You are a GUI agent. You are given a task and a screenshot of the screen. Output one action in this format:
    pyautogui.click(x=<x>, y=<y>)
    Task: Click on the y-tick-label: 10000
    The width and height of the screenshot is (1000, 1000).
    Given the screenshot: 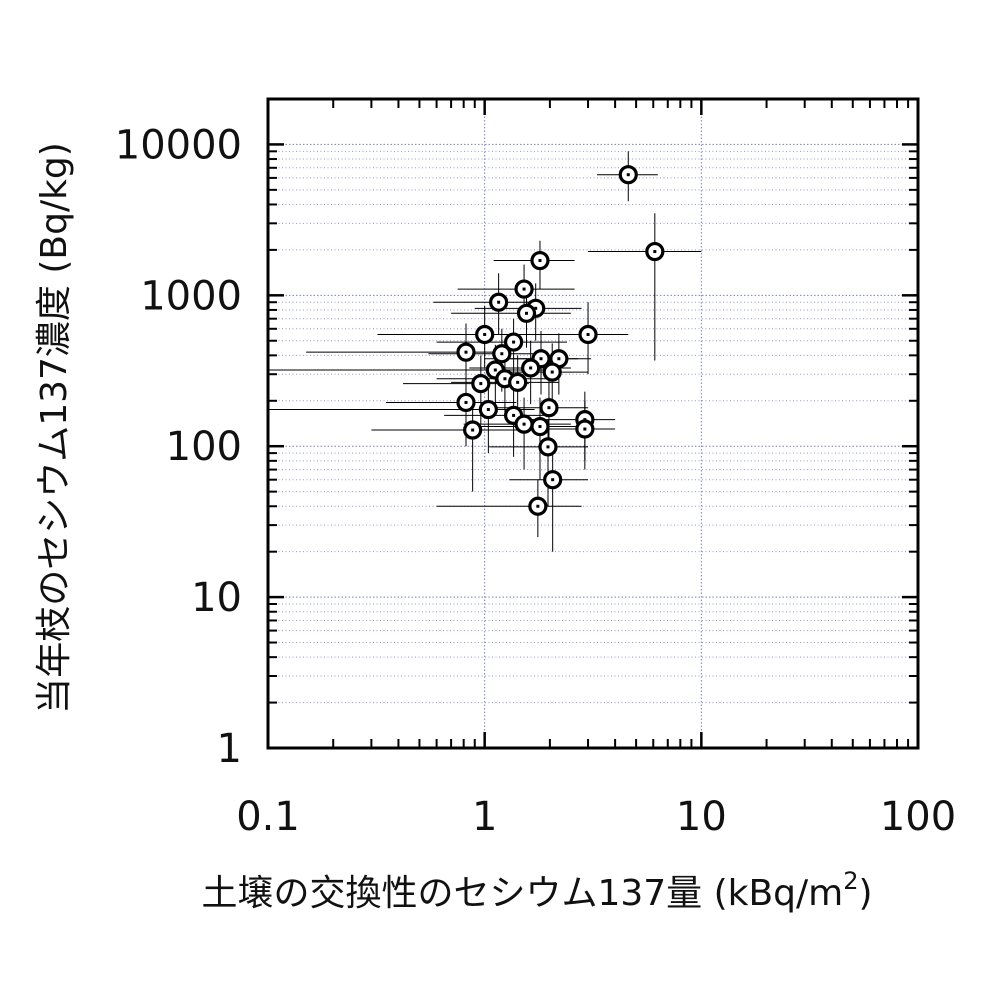 What is the action you would take?
    pyautogui.click(x=178, y=145)
    